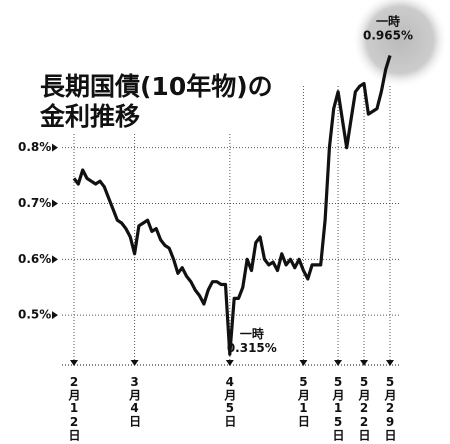 The image size is (450, 444). Describe the element at coordinates (34, 203) in the screenshot. I see `y-tick-label: 0.7%` at that location.